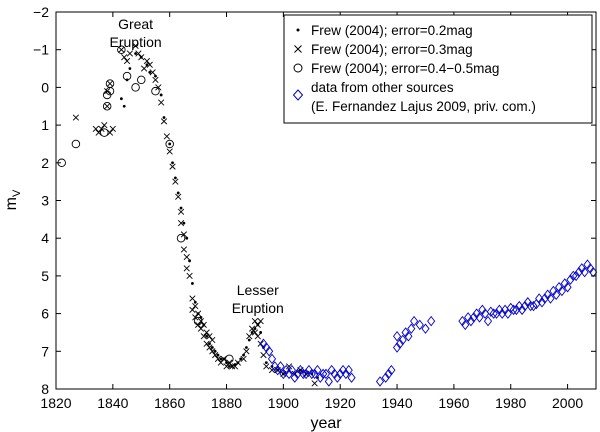 This screenshot has height=432, width=600. I want to click on x-tick-label: 1940, so click(396, 403).